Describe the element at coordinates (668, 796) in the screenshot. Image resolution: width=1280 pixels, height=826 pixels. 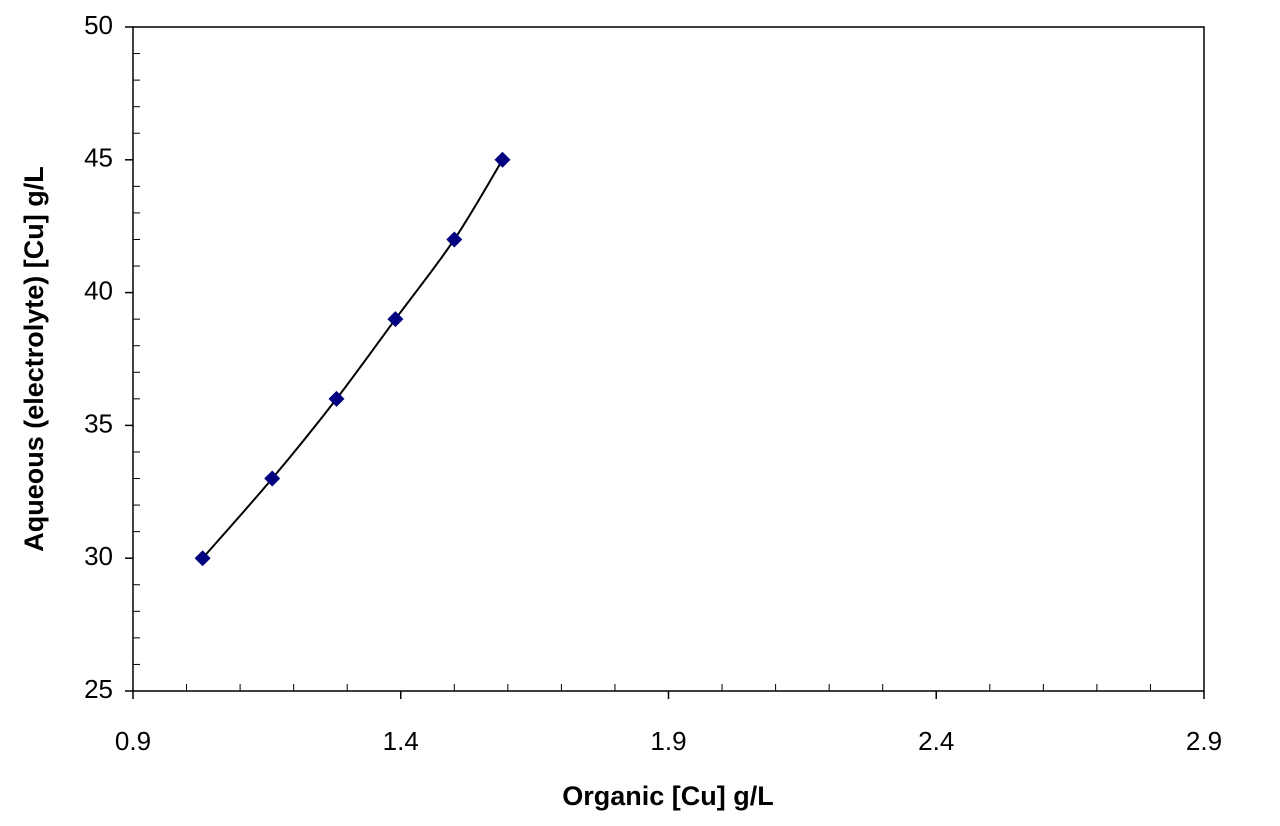
I see `x-axis-title: Organic [Cu] g/L` at that location.